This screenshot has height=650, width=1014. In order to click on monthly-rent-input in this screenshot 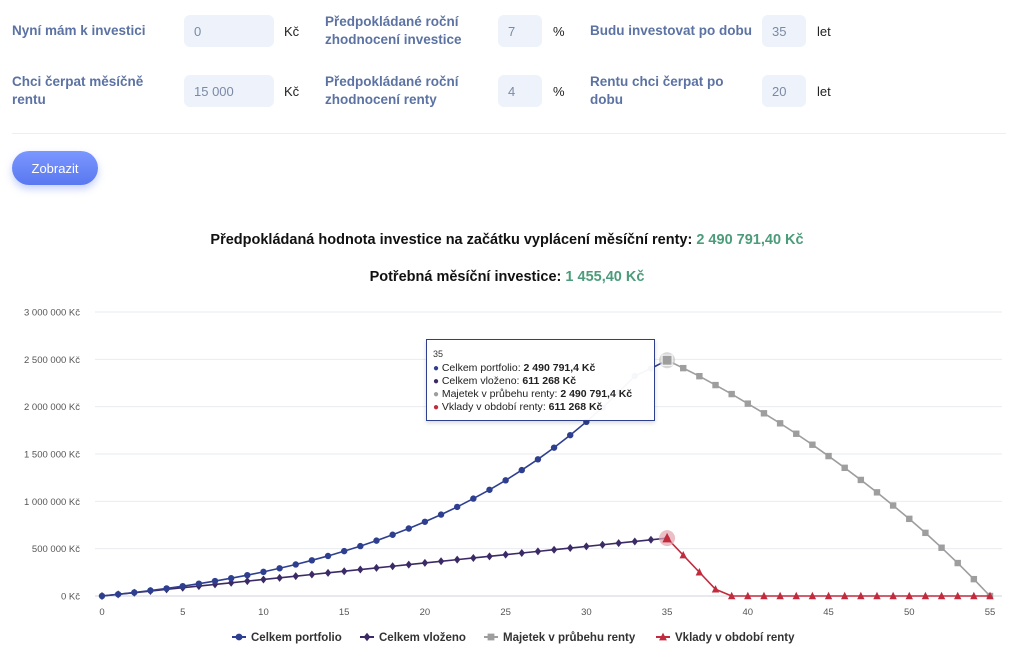, I will do `click(229, 91)`.